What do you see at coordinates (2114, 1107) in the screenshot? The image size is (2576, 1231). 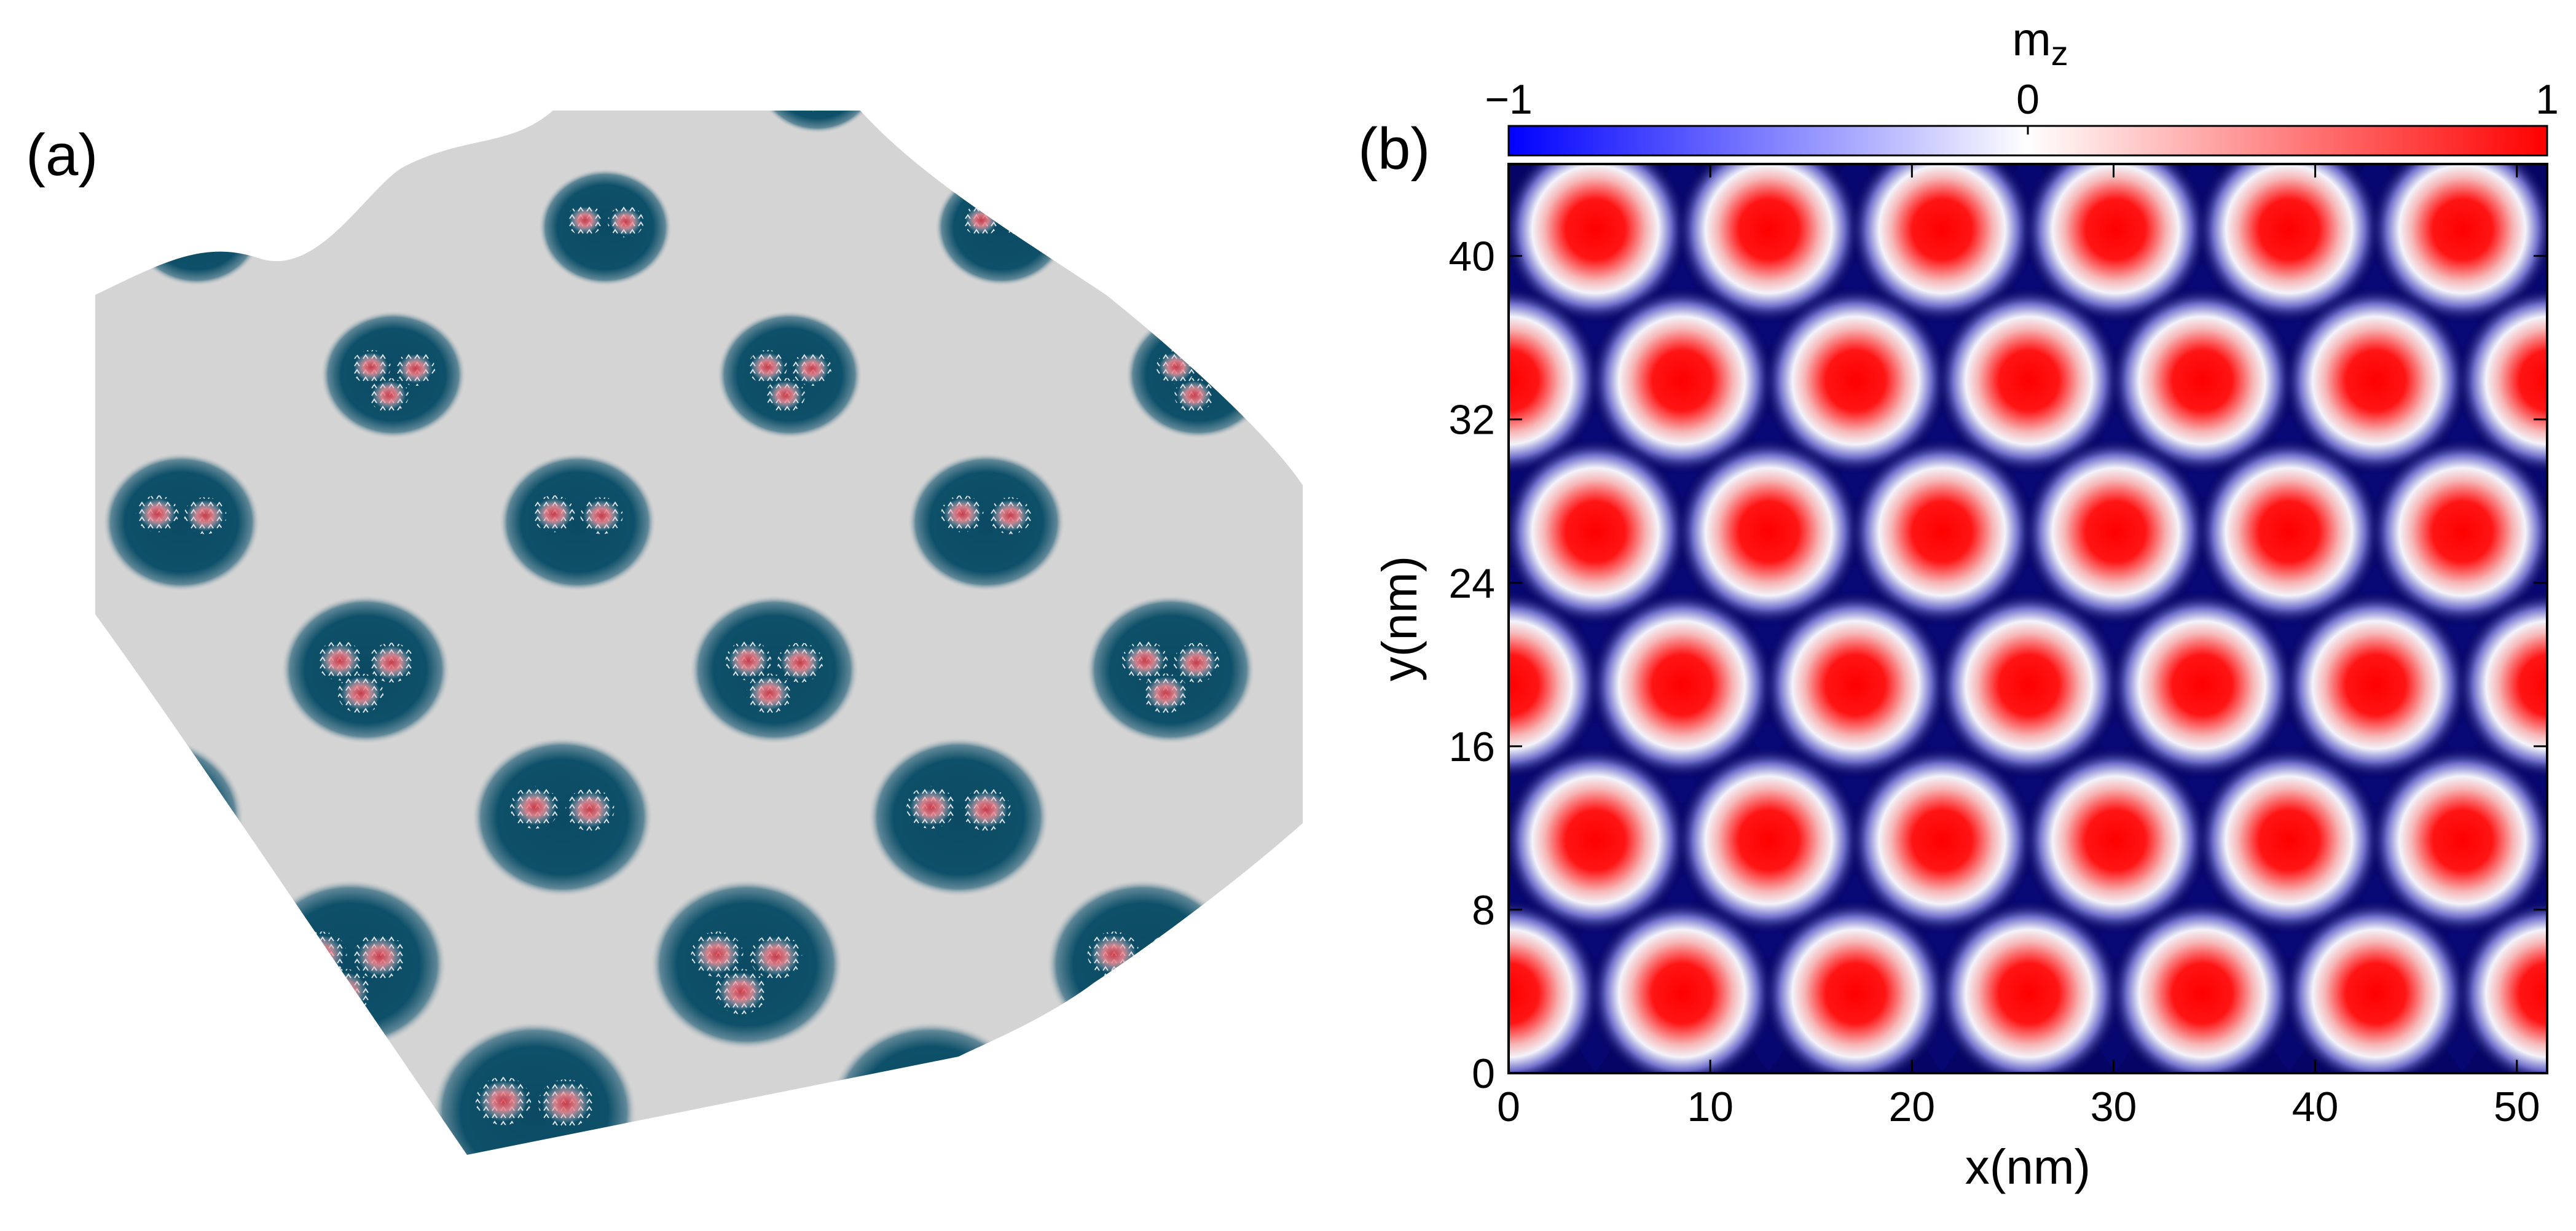 I see `x-tick-label: 30` at bounding box center [2114, 1107].